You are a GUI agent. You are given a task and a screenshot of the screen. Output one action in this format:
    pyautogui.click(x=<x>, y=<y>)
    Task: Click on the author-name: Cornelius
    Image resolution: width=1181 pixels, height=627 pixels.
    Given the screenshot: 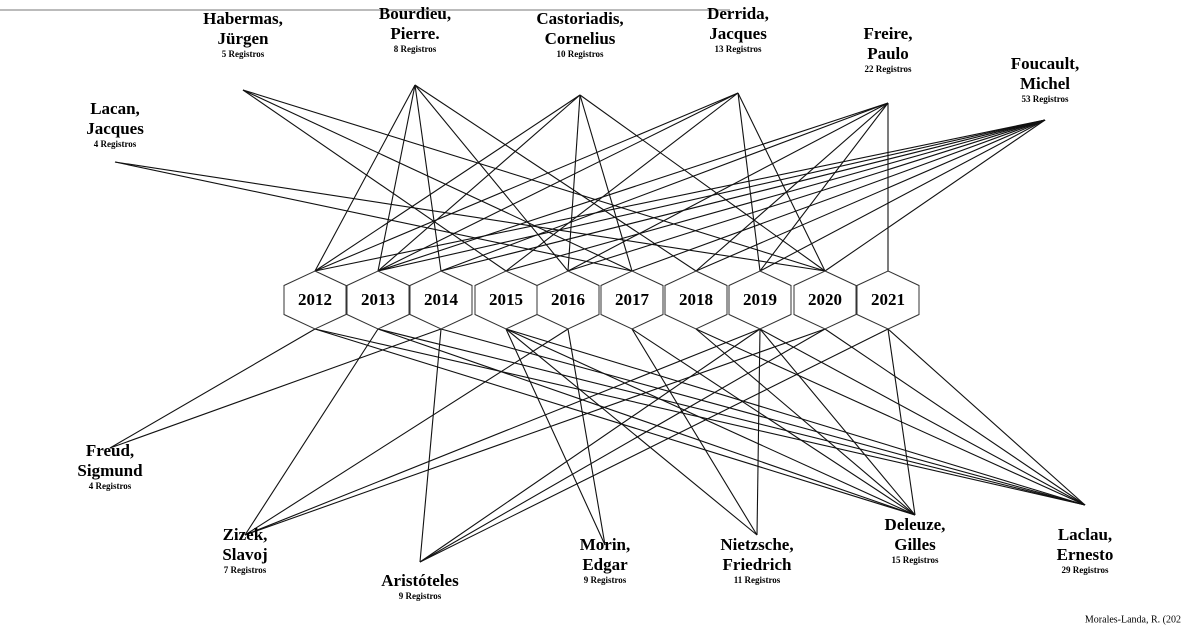 What is the action you would take?
    pyautogui.click(x=580, y=38)
    